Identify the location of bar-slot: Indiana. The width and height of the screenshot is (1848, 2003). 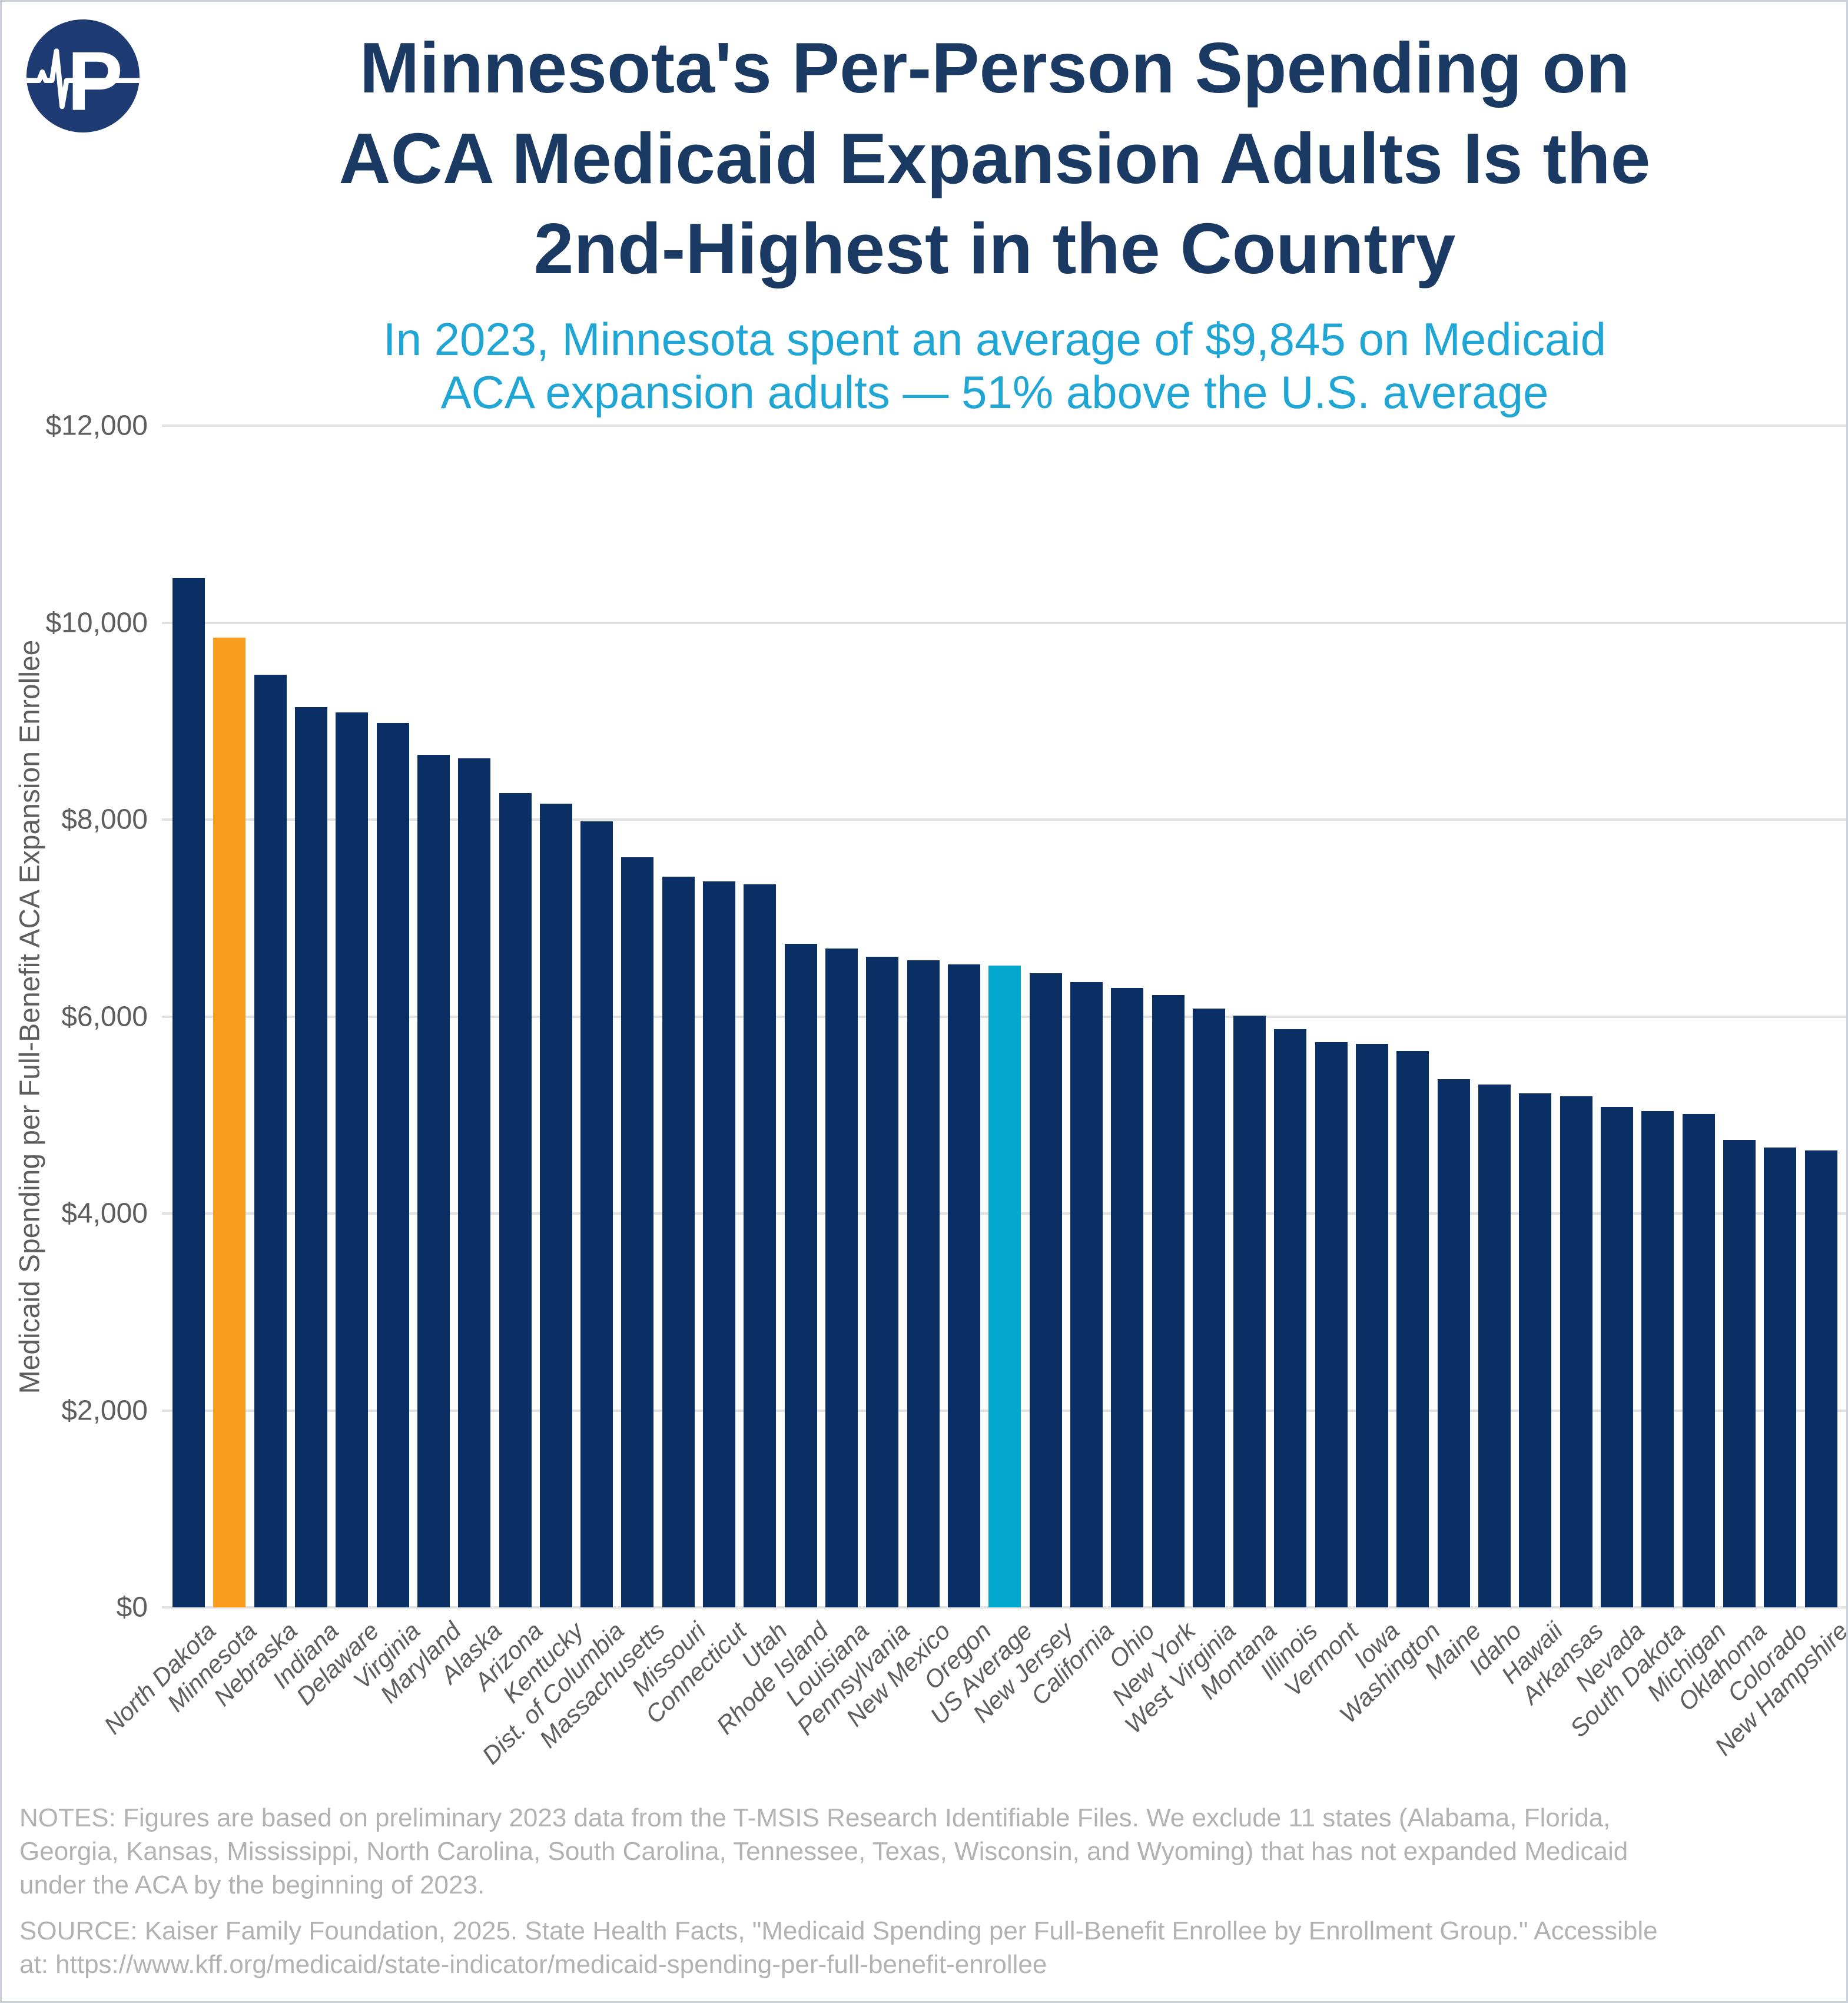
(305, 1060).